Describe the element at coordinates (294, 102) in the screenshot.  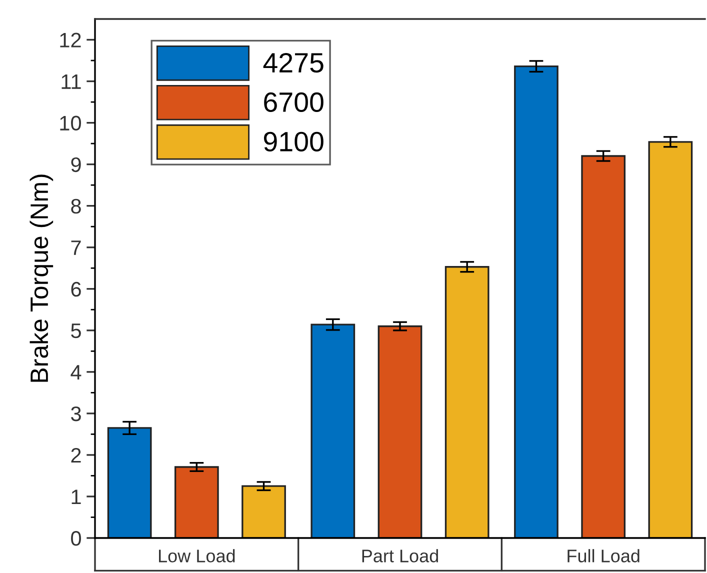
I see `legend-label: 6700` at that location.